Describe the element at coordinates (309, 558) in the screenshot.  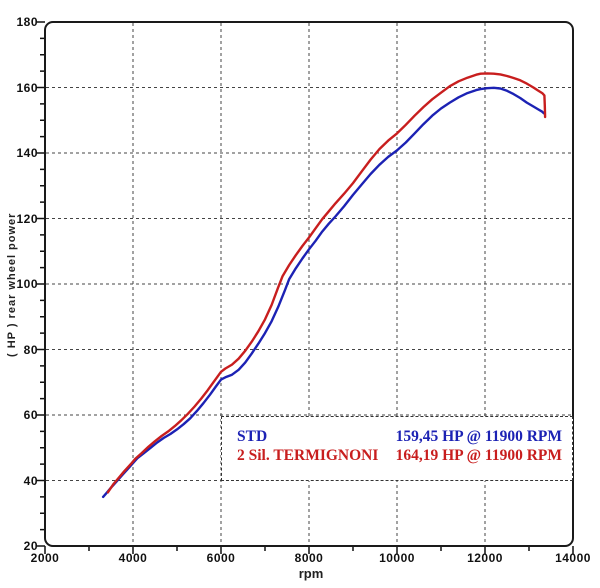
I see `x-tick-label: 8000` at that location.